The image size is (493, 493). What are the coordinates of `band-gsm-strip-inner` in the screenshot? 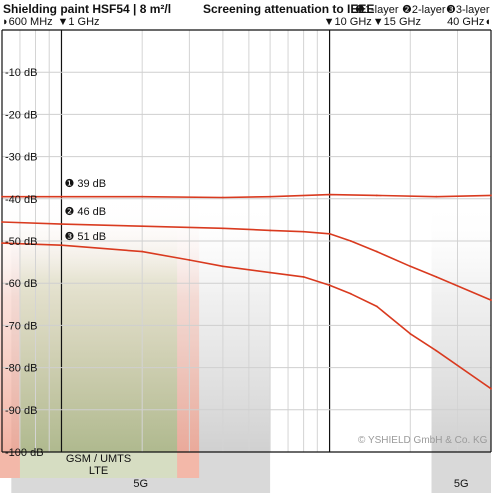 It's located at (98, 465).